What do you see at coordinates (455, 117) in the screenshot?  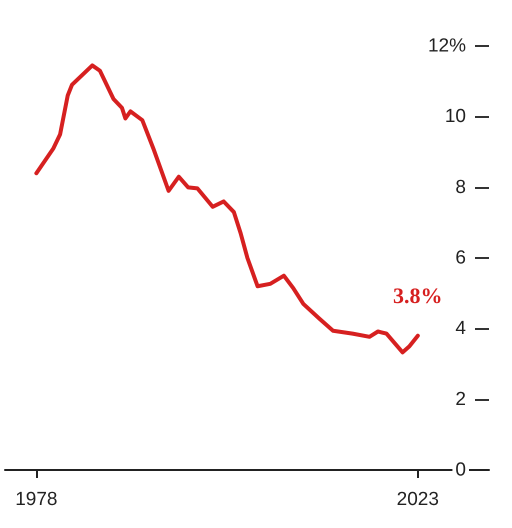 I see `y-tick-label: 10` at bounding box center [455, 117].